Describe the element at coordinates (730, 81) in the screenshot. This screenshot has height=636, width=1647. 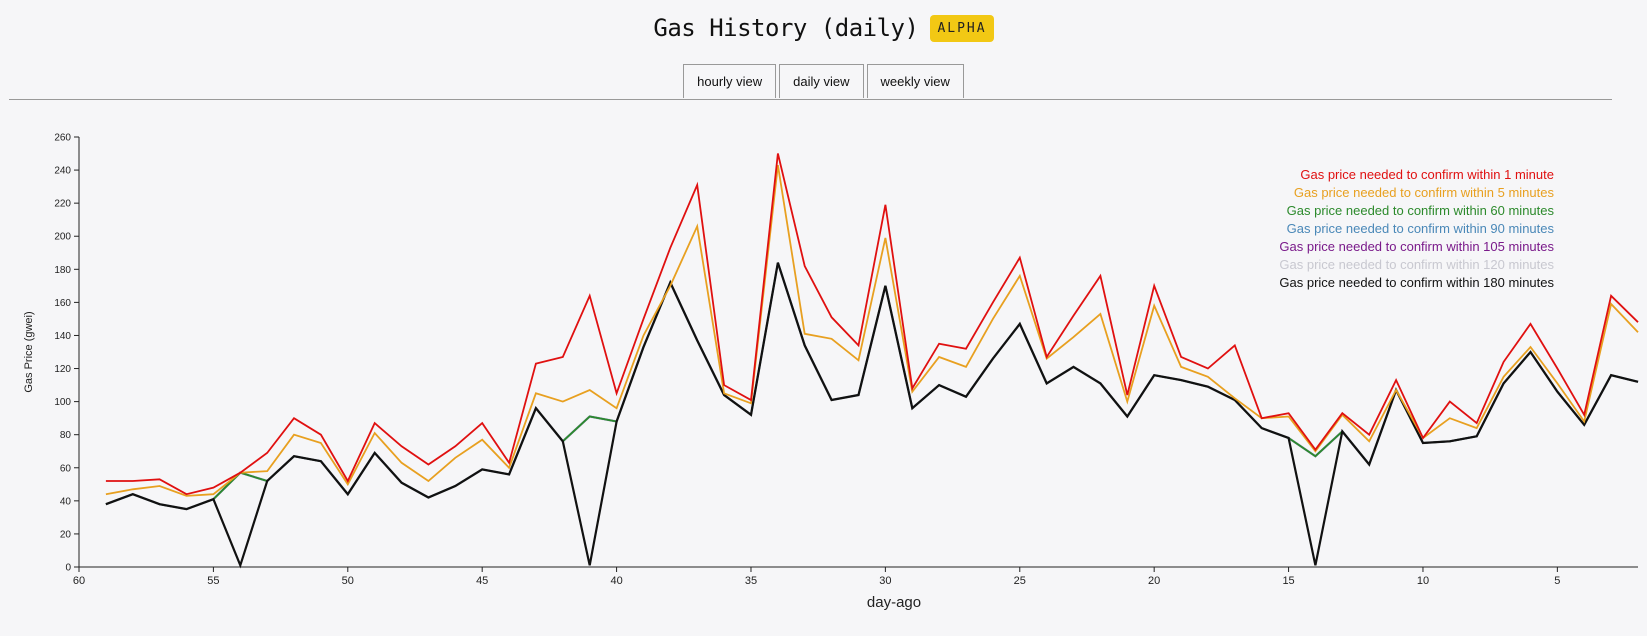
I see `tab-hourly-view: hourly view` at that location.